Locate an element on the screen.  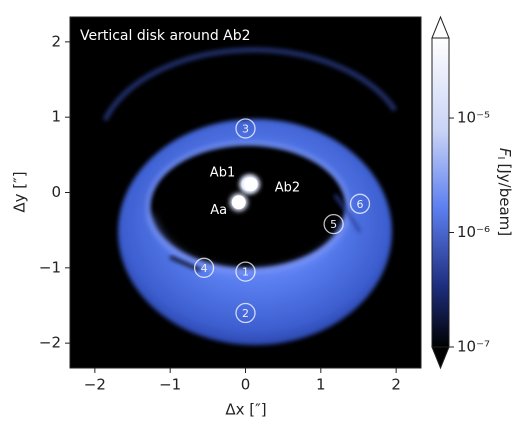
star-label: Aa is located at coordinates (218, 210).